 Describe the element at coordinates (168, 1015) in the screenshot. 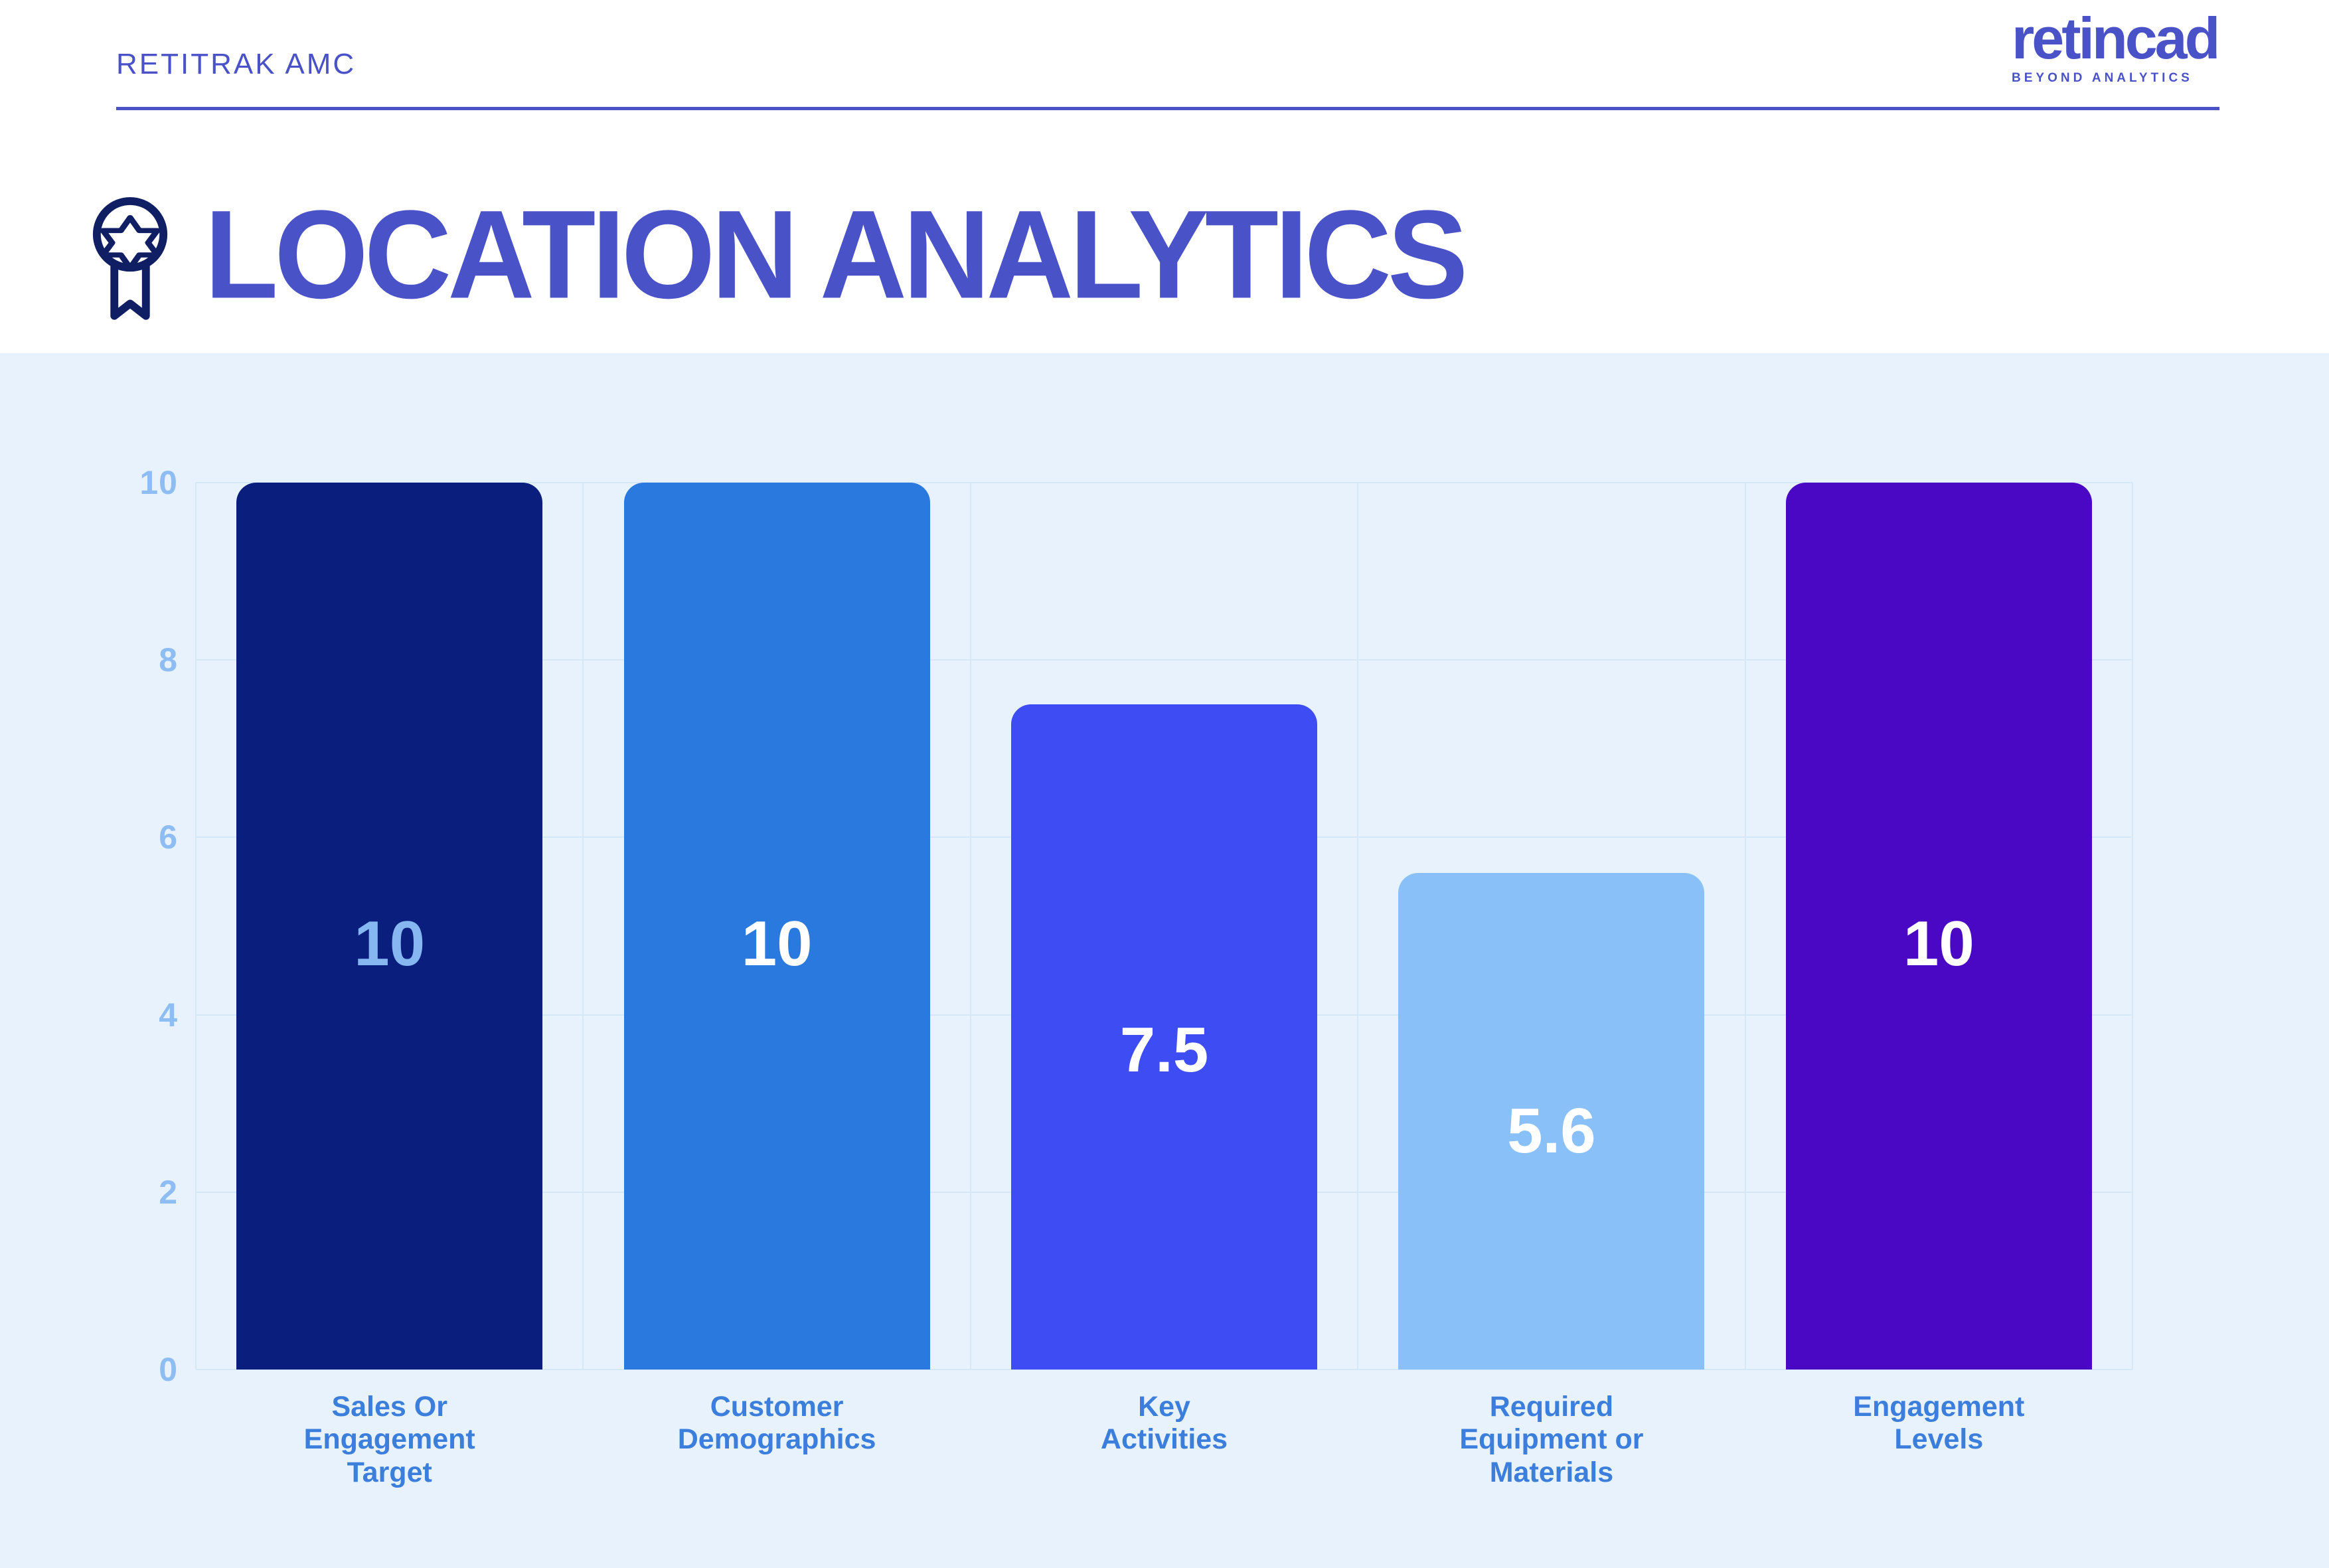

I see `y-tick-label: 4` at that location.